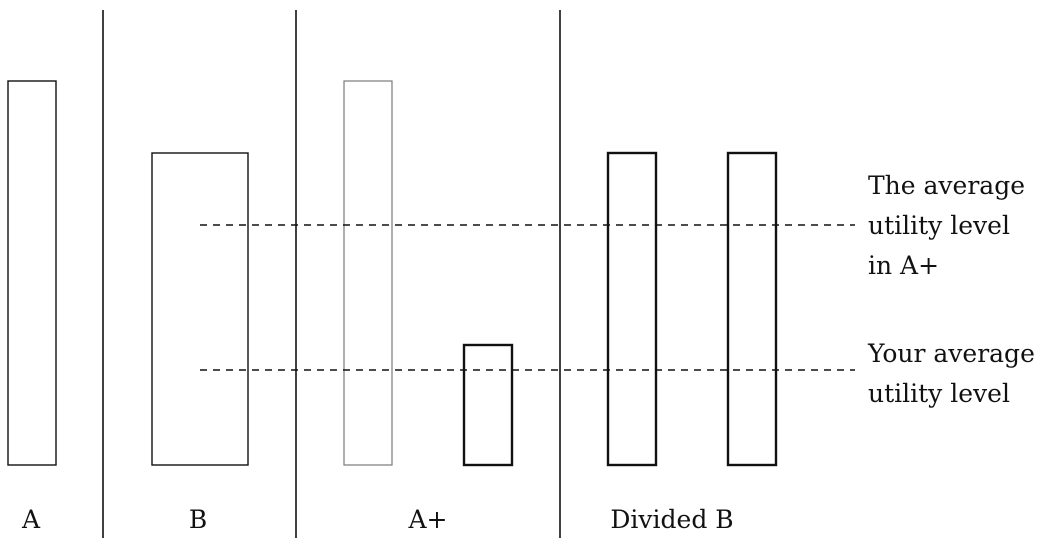  What do you see at coordinates (368, 273) in the screenshot?
I see `bar-aplus-high` at bounding box center [368, 273].